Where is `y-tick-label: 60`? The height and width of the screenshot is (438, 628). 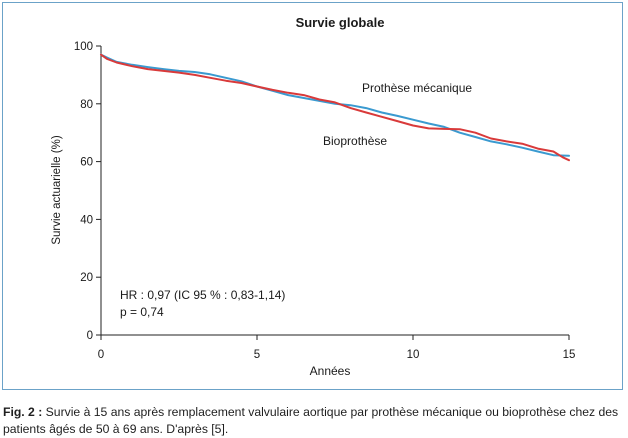
y-tick-label: 60 is located at coordinates (86, 163).